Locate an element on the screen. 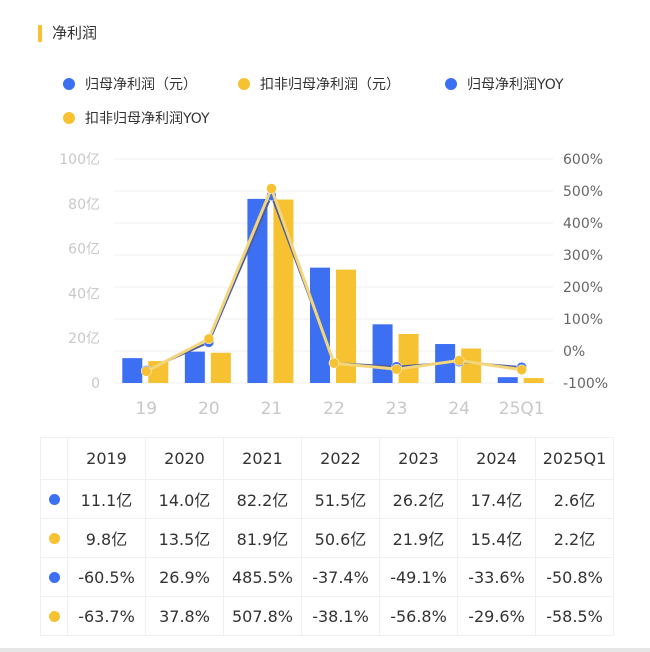 This screenshot has width=650, height=652. table-cell: 81.9亿 is located at coordinates (262, 538).